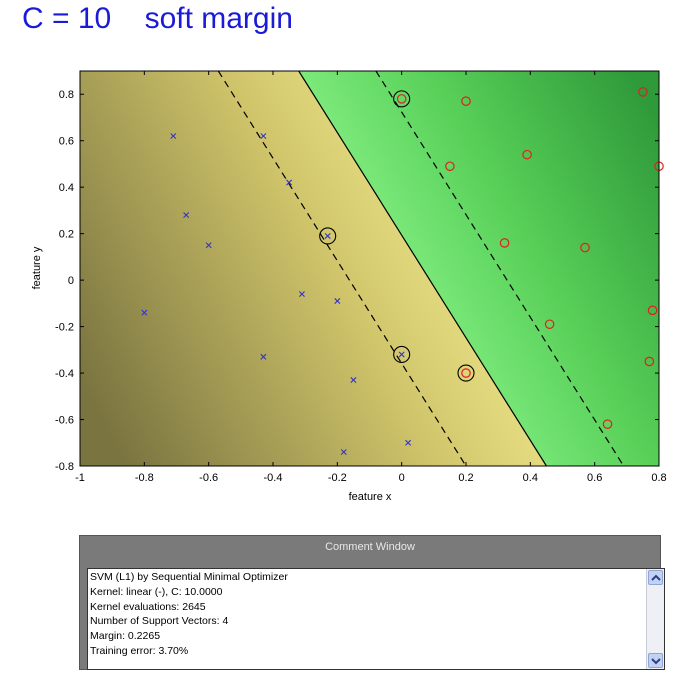  Describe the element at coordinates (530, 478) in the screenshot. I see `x-tick-label: 0.4` at that location.